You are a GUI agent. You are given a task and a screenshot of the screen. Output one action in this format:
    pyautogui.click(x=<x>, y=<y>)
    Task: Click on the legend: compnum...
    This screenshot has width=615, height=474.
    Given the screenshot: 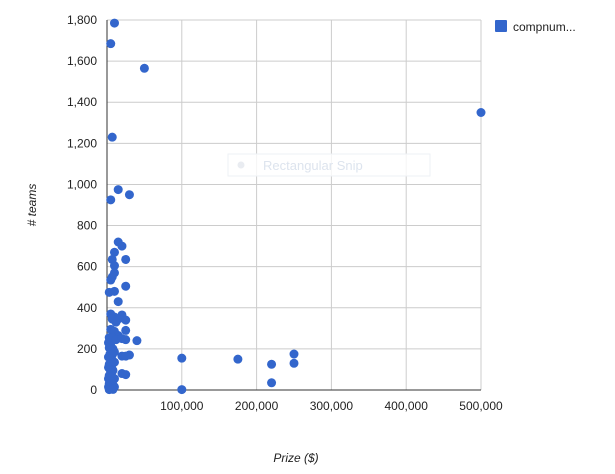 What is the action you would take?
    pyautogui.click(x=535, y=27)
    